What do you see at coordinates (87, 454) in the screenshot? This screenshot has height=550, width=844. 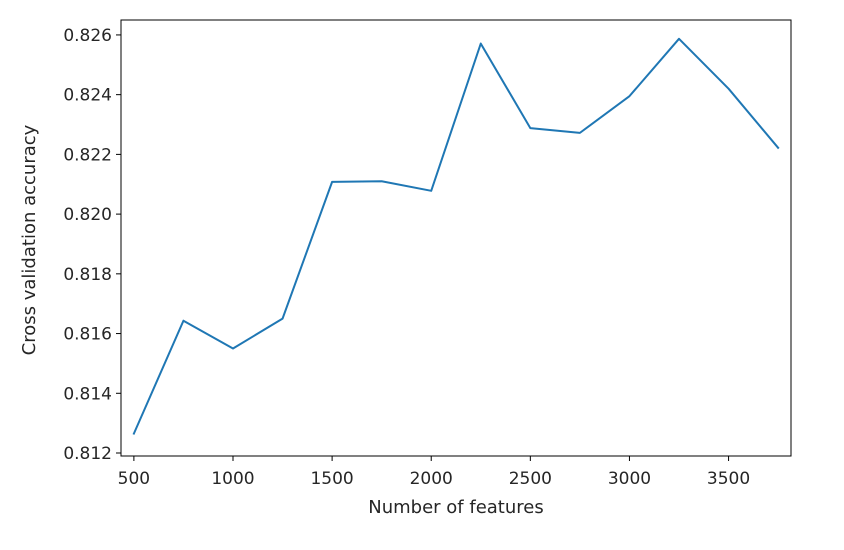 I see `y-tick-label: 0.812` at bounding box center [87, 454].